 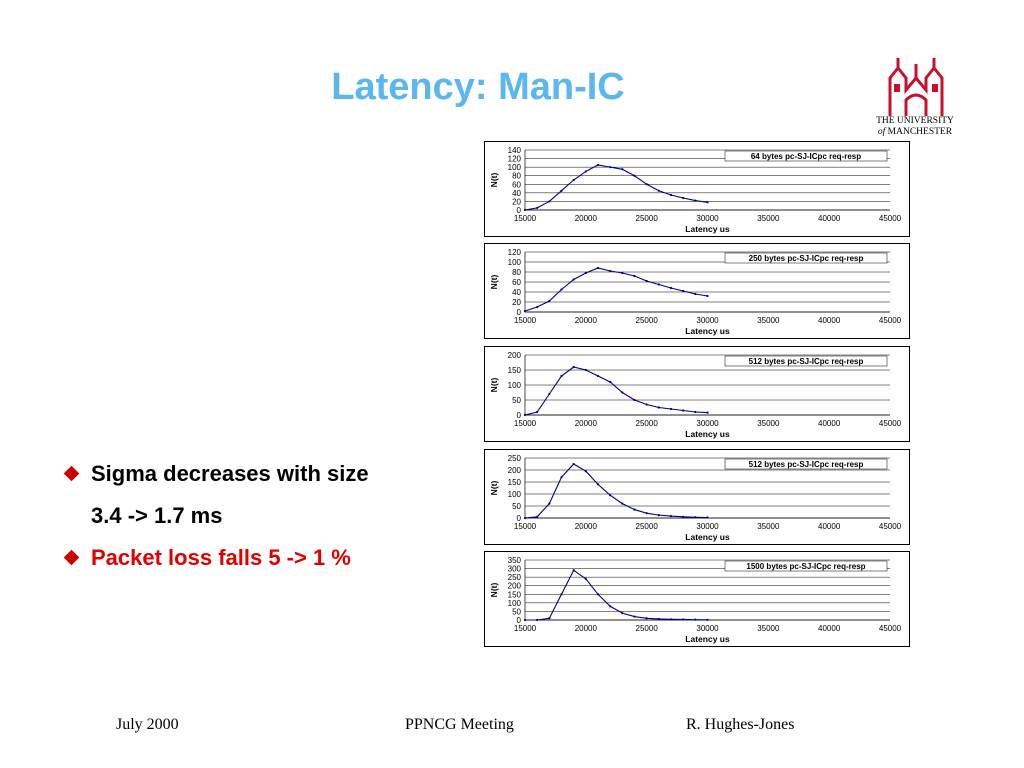 I want to click on logo-line2: of MANCHESTER, so click(x=915, y=132).